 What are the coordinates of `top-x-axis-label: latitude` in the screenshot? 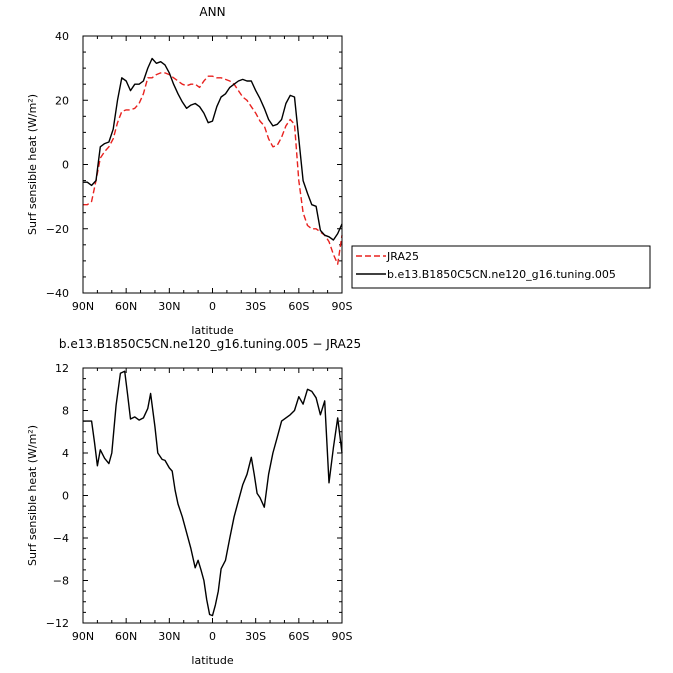 It's located at (212, 330).